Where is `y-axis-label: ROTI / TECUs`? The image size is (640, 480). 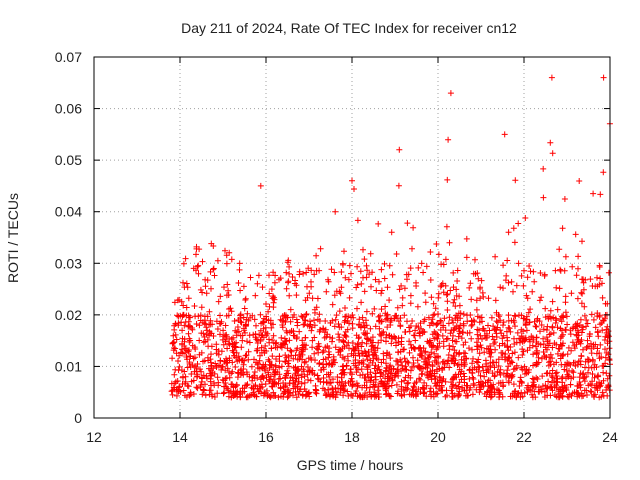
y-axis-label: ROTI / TECUs is located at coordinates (13, 238).